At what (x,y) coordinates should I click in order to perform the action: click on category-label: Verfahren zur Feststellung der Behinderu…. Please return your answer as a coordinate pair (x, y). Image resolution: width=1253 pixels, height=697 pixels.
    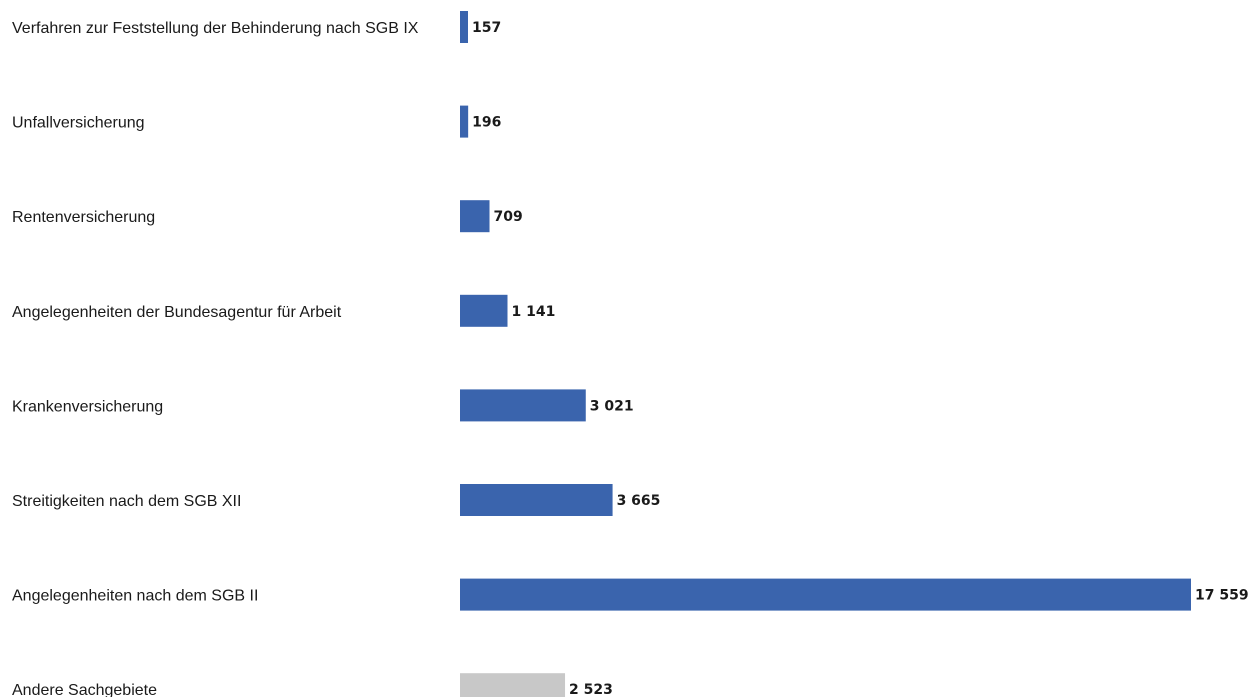
    Looking at the image, I should click on (215, 28).